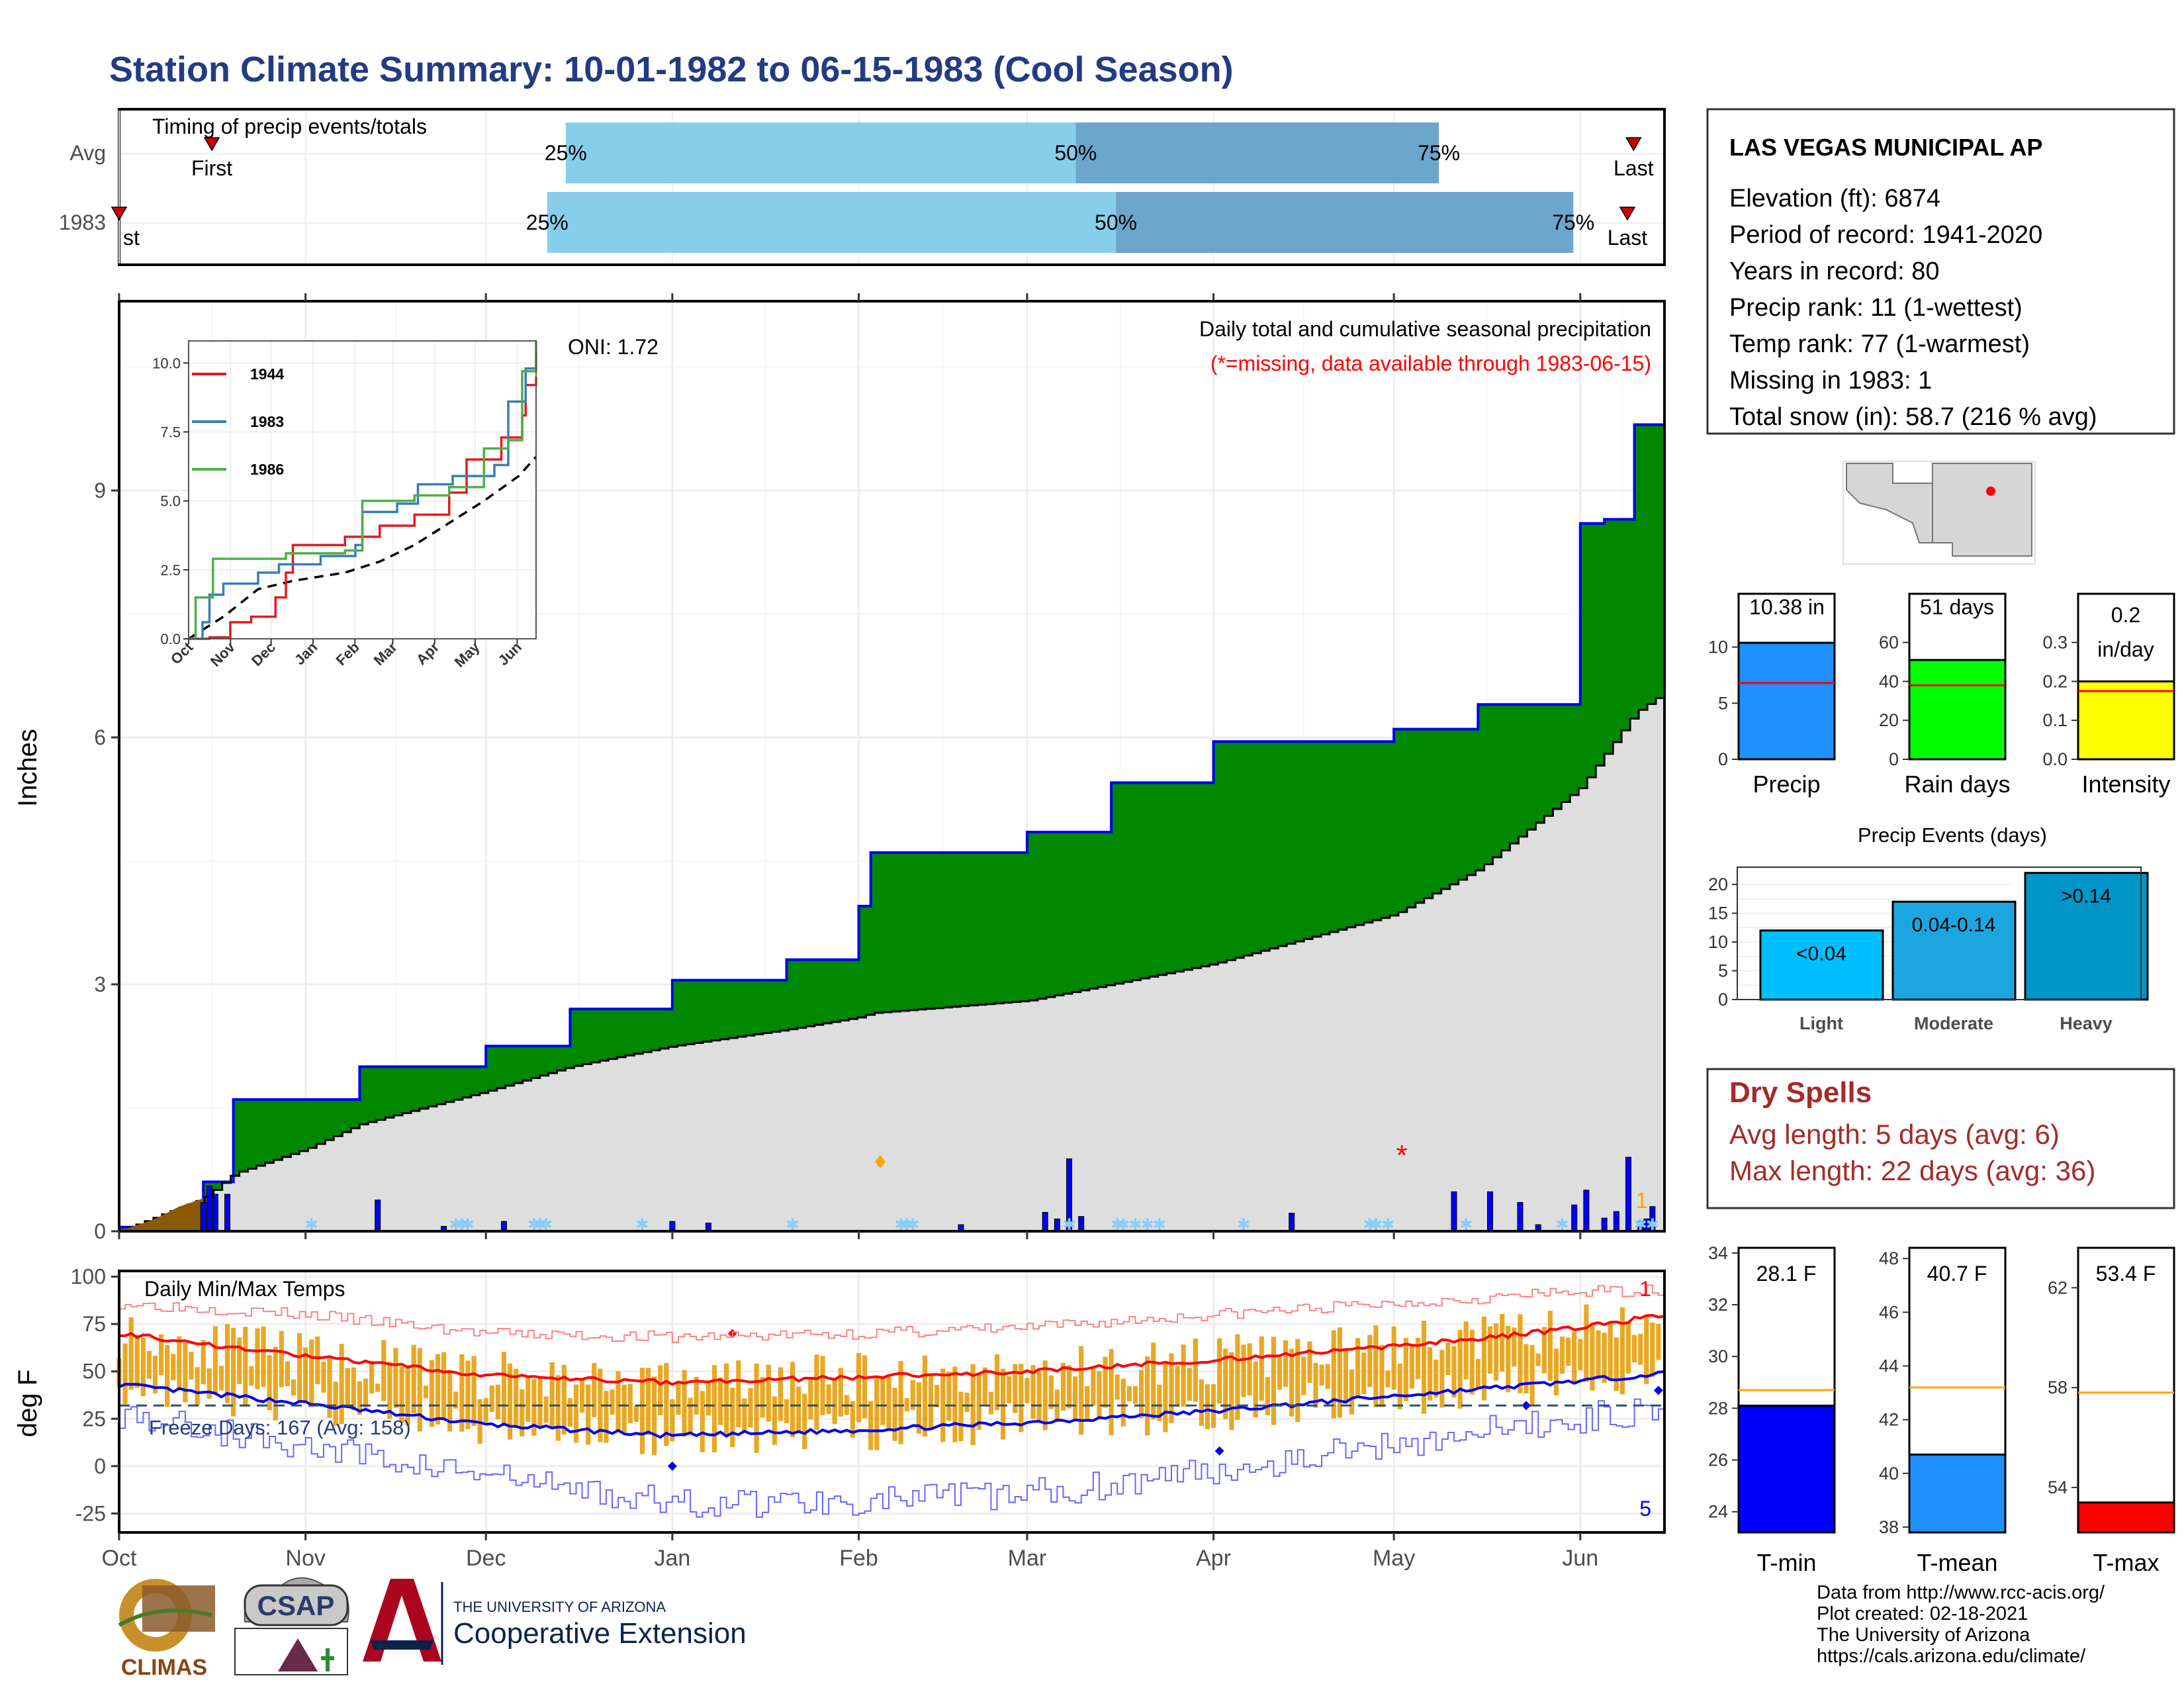 Image resolution: width=2184 pixels, height=1688 pixels. I want to click on station-location-dot, so click(1991, 491).